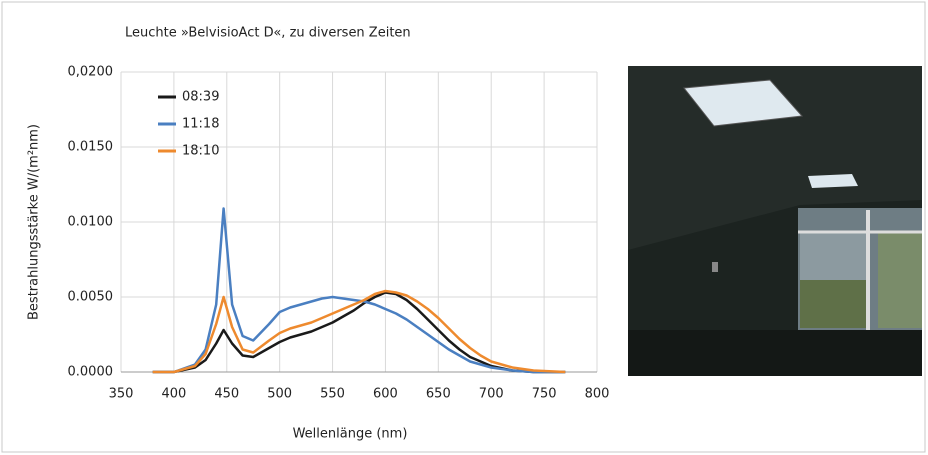 This screenshot has height=455, width=928. I want to click on x-tick-label: 350, so click(121, 394).